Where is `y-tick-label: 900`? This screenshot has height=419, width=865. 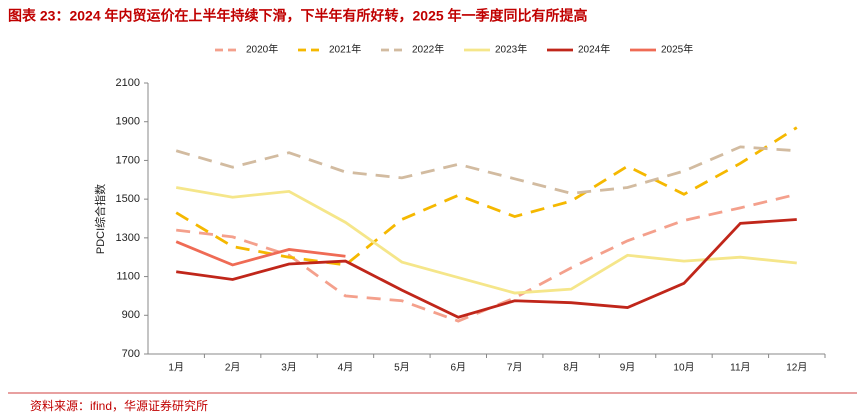
y-tick-label: 900 is located at coordinates (131, 315).